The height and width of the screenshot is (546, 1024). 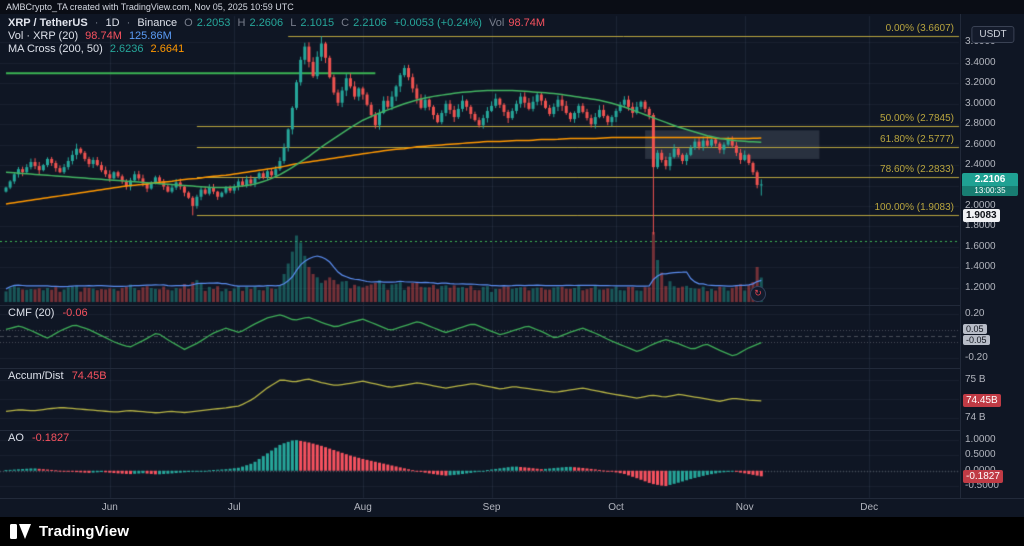 What do you see at coordinates (16, 438) in the screenshot?
I see `ao-title: AO` at bounding box center [16, 438].